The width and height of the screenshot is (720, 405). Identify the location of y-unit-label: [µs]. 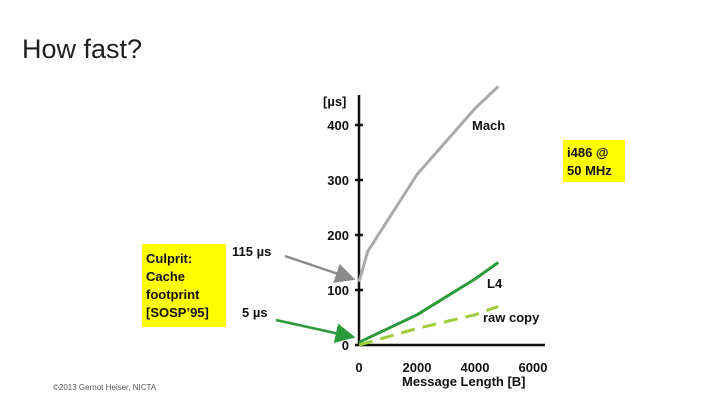
(334, 101).